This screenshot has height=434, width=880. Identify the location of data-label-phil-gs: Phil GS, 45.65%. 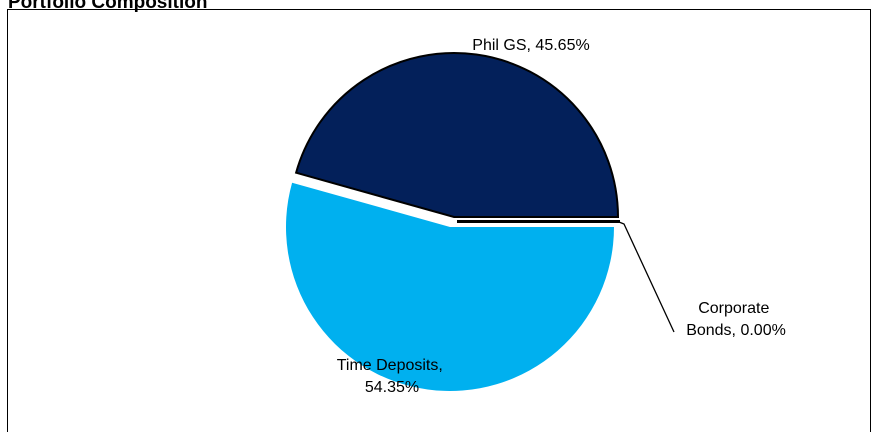
(530, 45).